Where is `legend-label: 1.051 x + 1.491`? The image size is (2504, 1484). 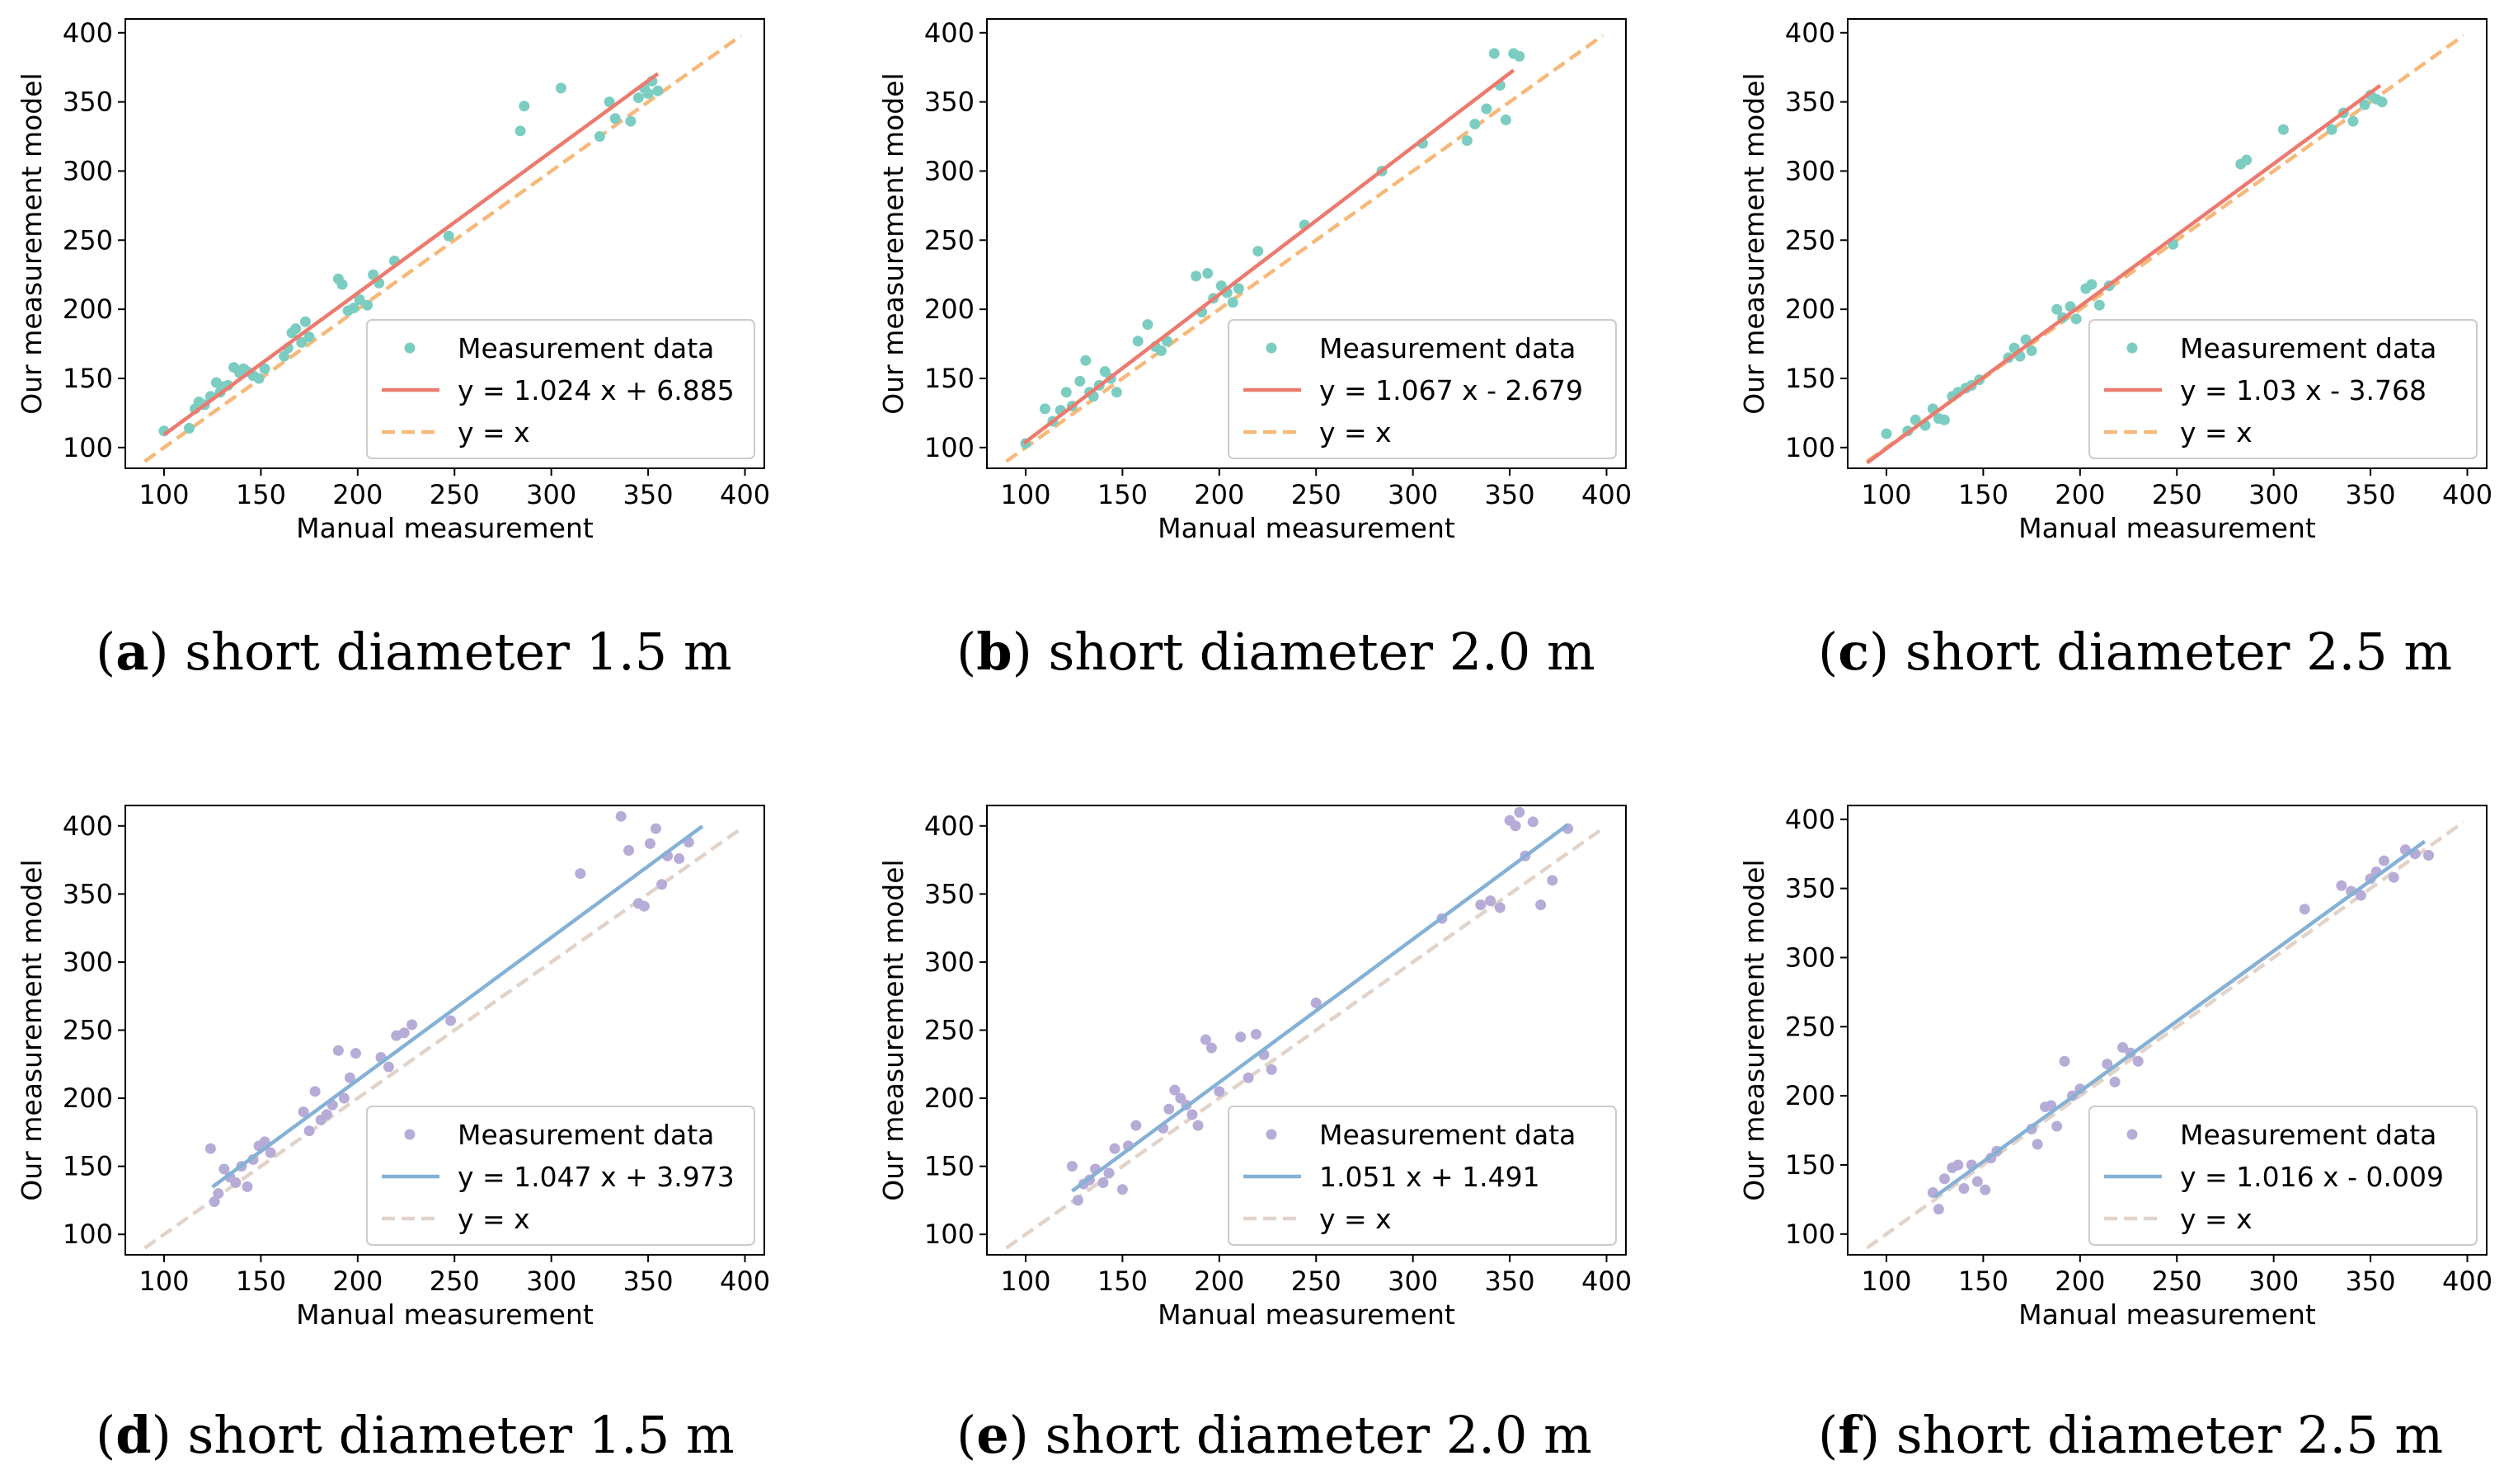
legend-label: 1.051 x + 1.491 is located at coordinates (1430, 1177).